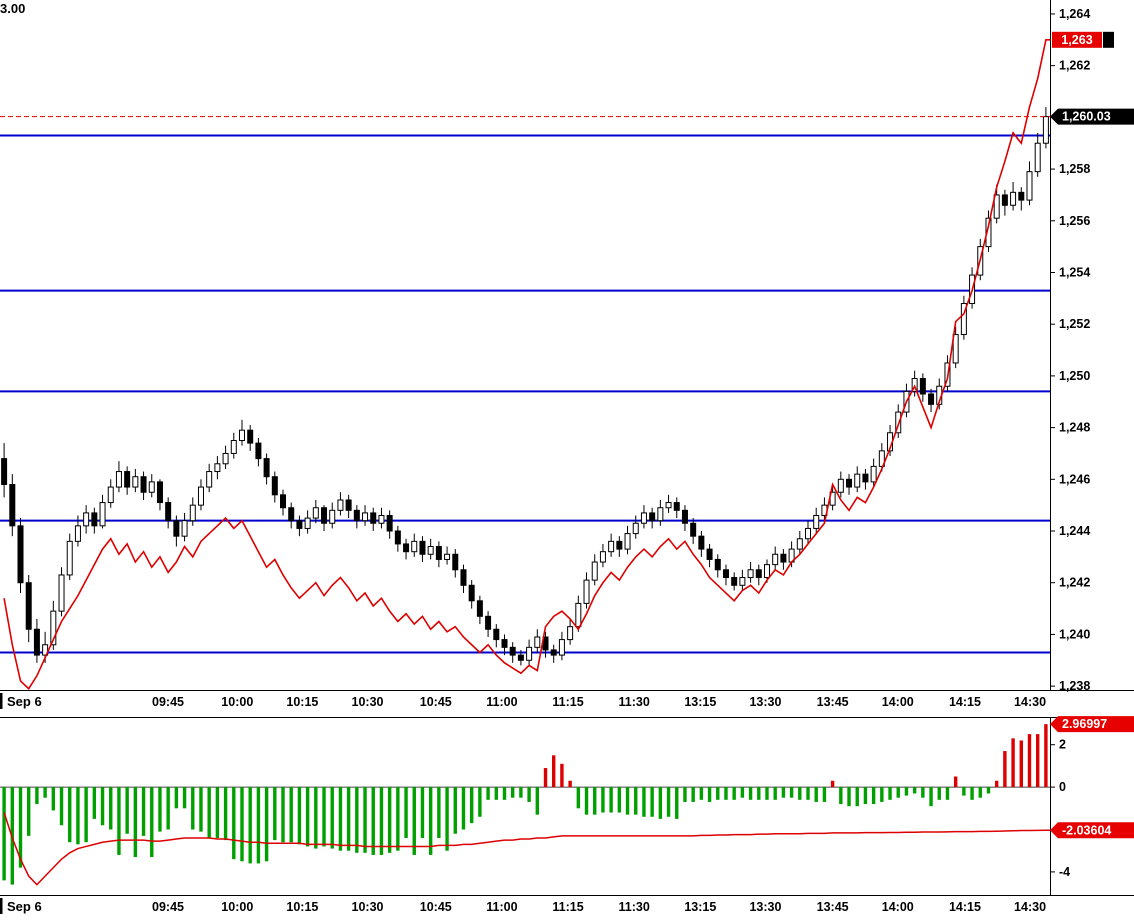  What do you see at coordinates (1086, 830) in the screenshot?
I see `signal-last-tag-text: -2.03604` at bounding box center [1086, 830].